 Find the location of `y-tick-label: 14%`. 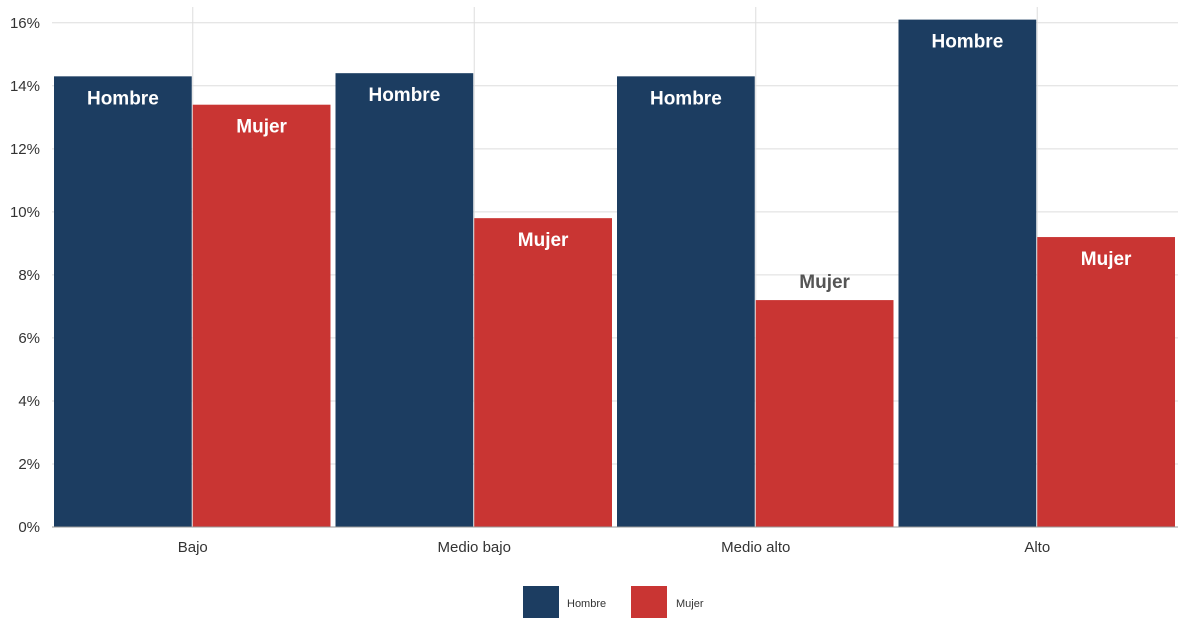

y-tick-label: 14% is located at coordinates (25, 86).